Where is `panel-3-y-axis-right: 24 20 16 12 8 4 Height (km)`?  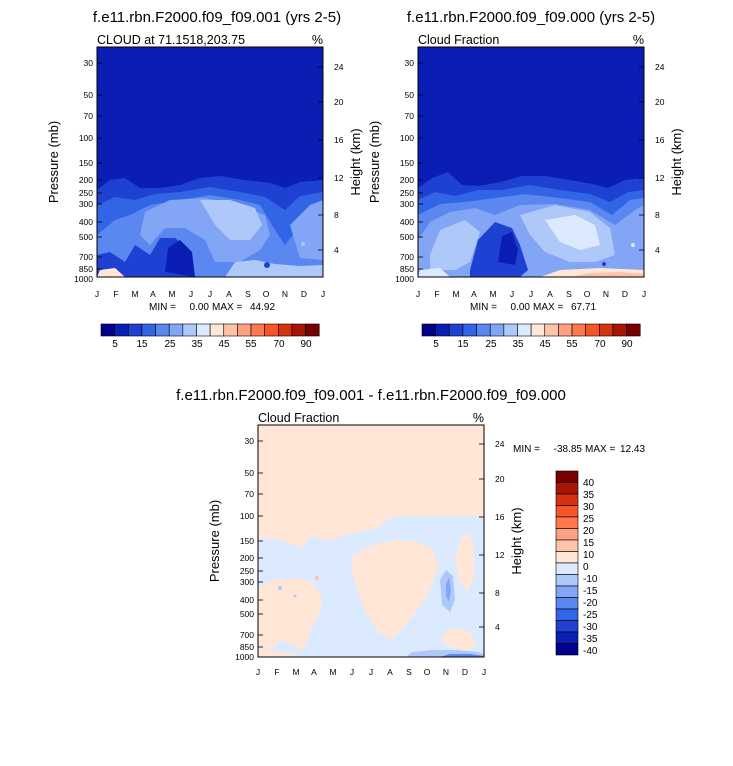 panel-3-y-axis-right: 24 20 16 12 8 4 Height (km) is located at coordinates (501, 535).